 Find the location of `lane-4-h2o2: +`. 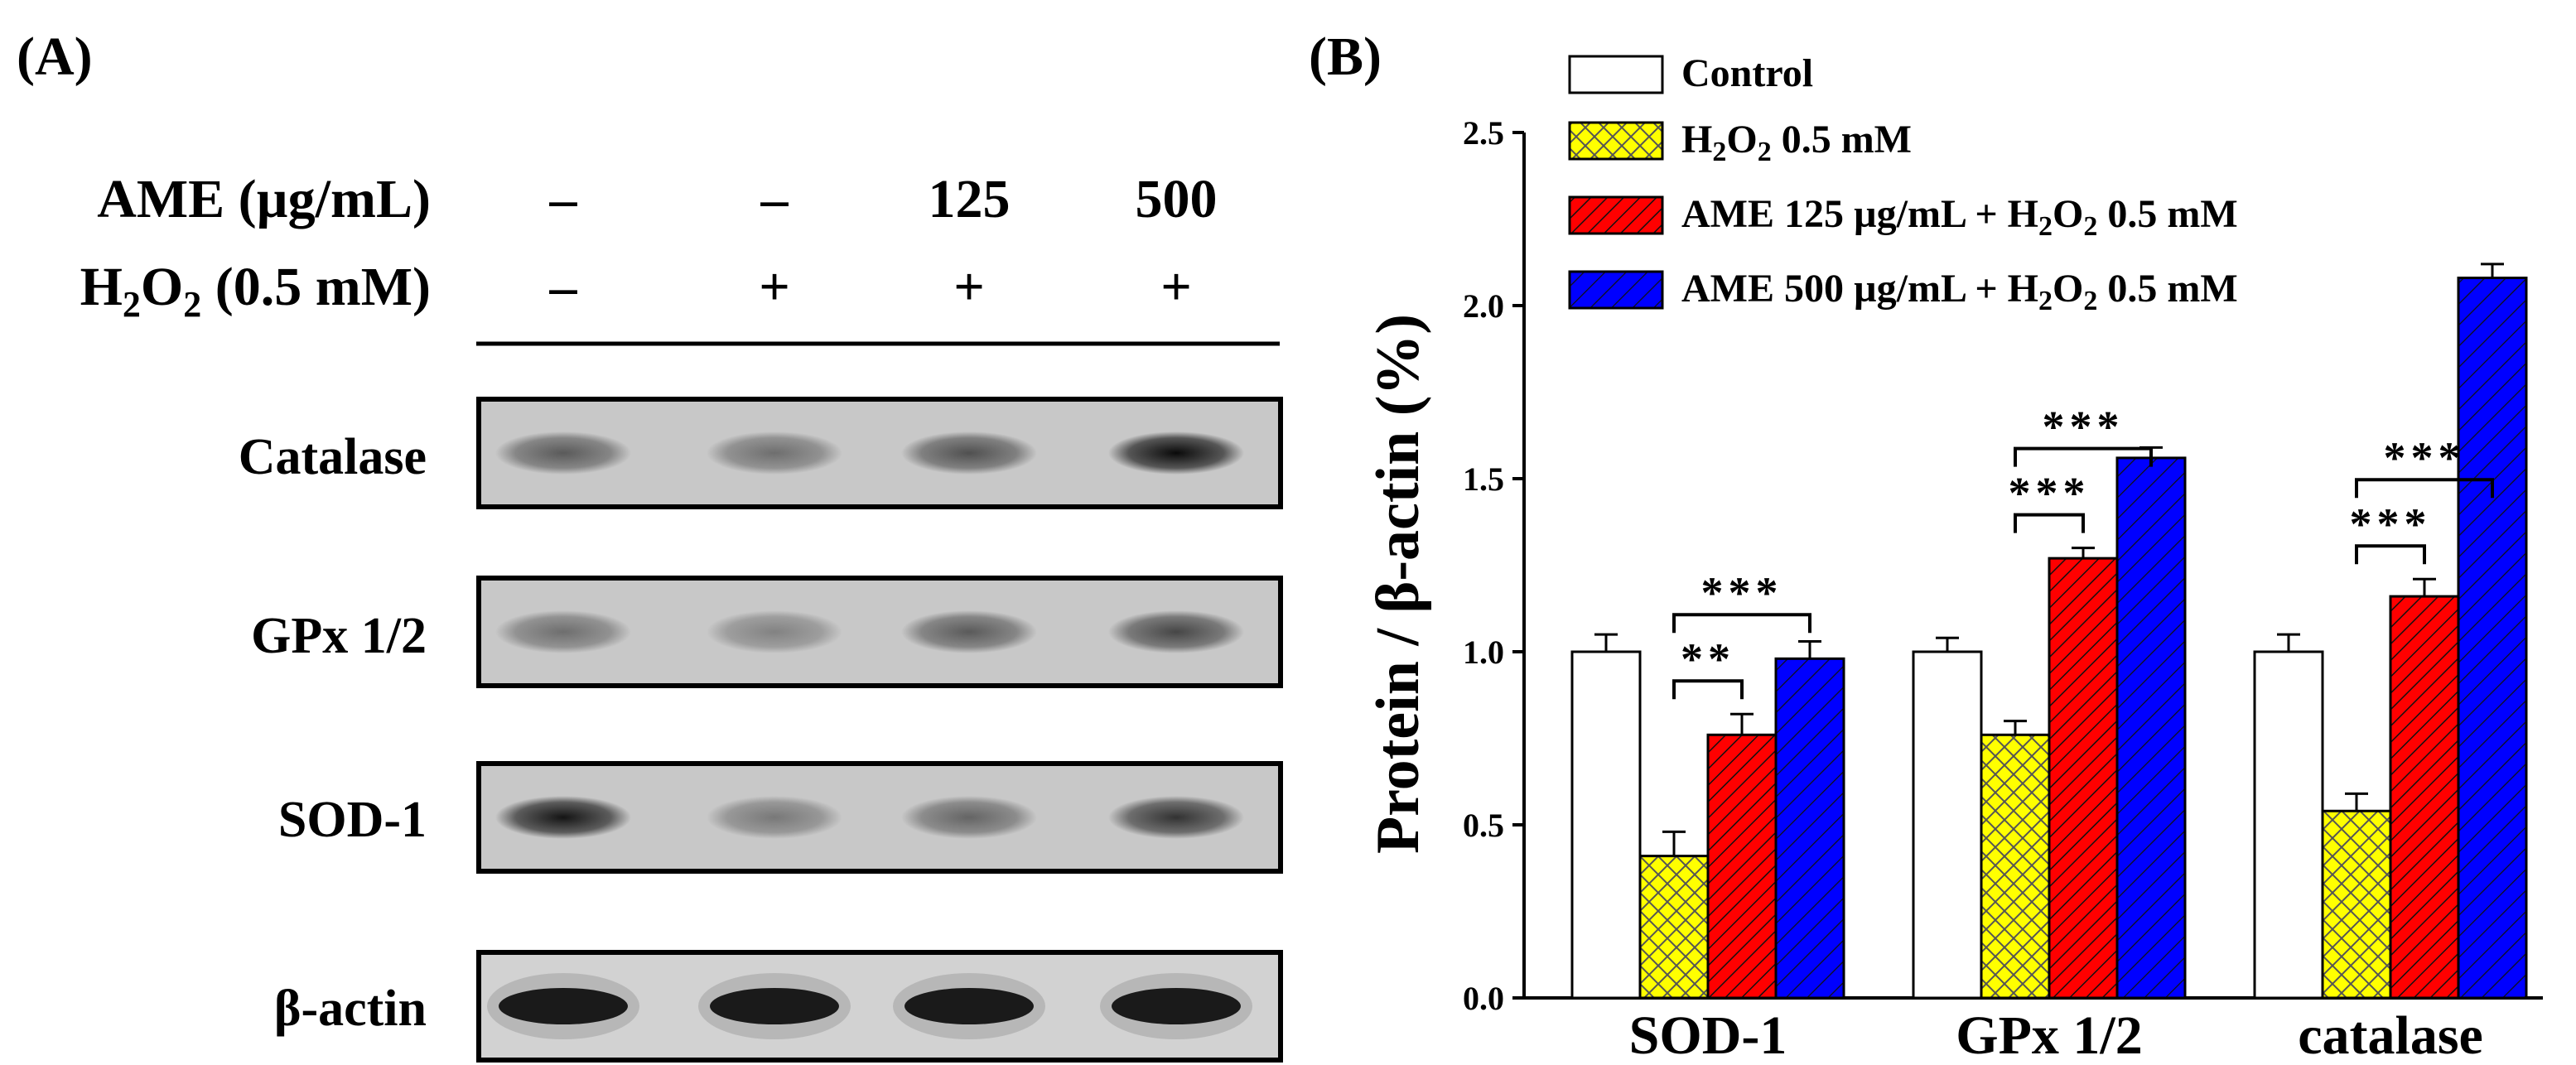

lane-4-h2o2: + is located at coordinates (1176, 287).